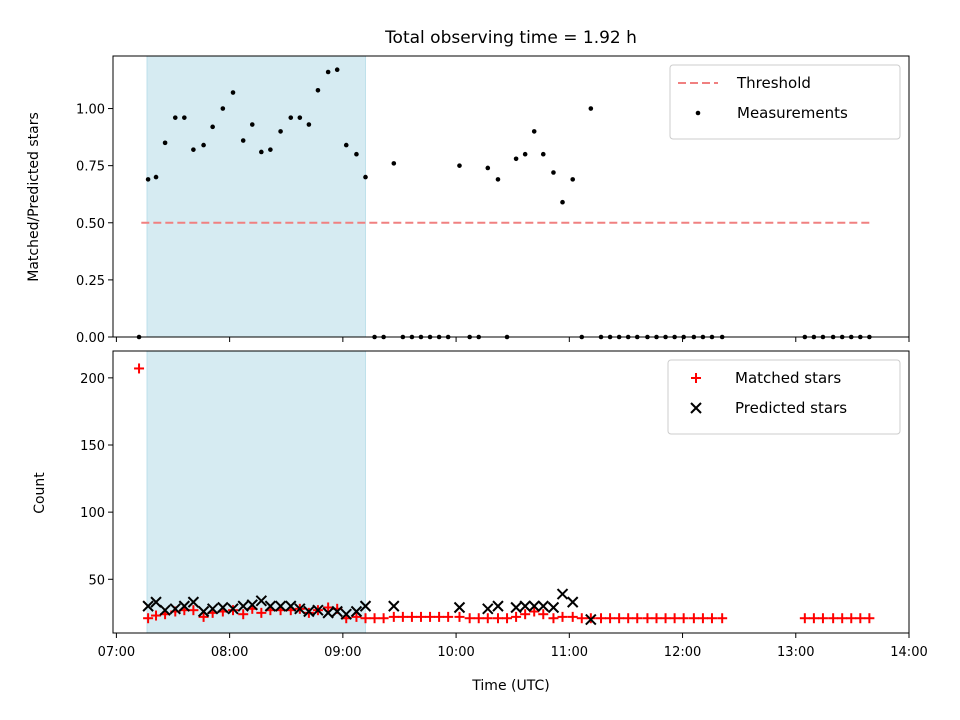 The width and height of the screenshot is (960, 720). I want to click on top-y-axis-label: Matched/Predicted stars, so click(34, 197).